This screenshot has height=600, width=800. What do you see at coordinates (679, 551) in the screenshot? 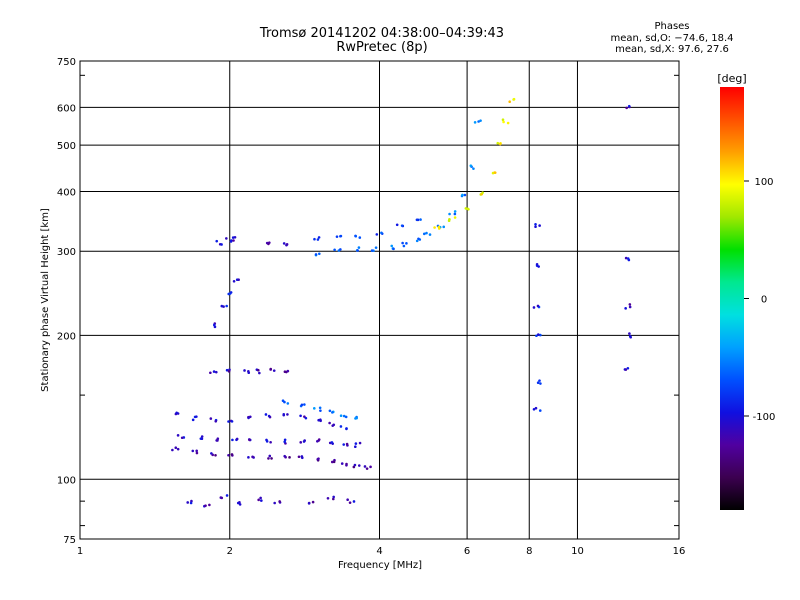
I see `x-tick-label: 16` at bounding box center [679, 551].